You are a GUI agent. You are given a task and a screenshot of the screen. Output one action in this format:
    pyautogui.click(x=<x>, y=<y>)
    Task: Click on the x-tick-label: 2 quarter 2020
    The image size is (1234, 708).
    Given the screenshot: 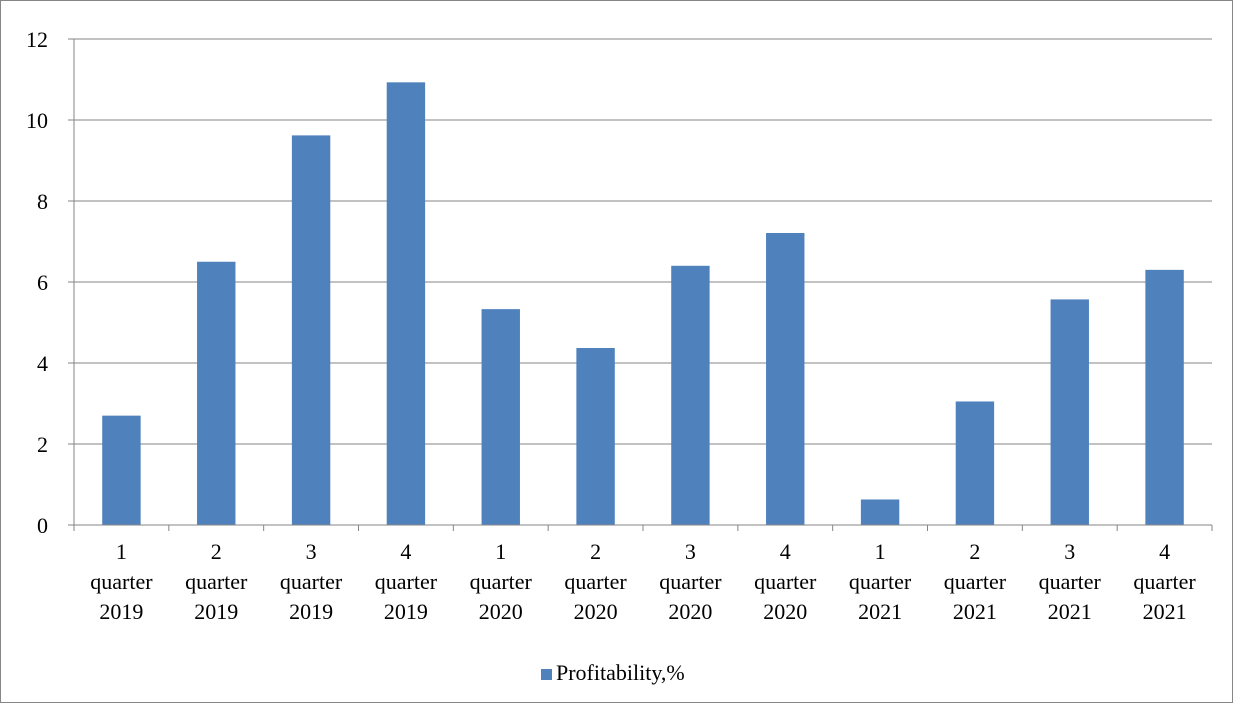 What is the action you would take?
    pyautogui.click(x=595, y=581)
    